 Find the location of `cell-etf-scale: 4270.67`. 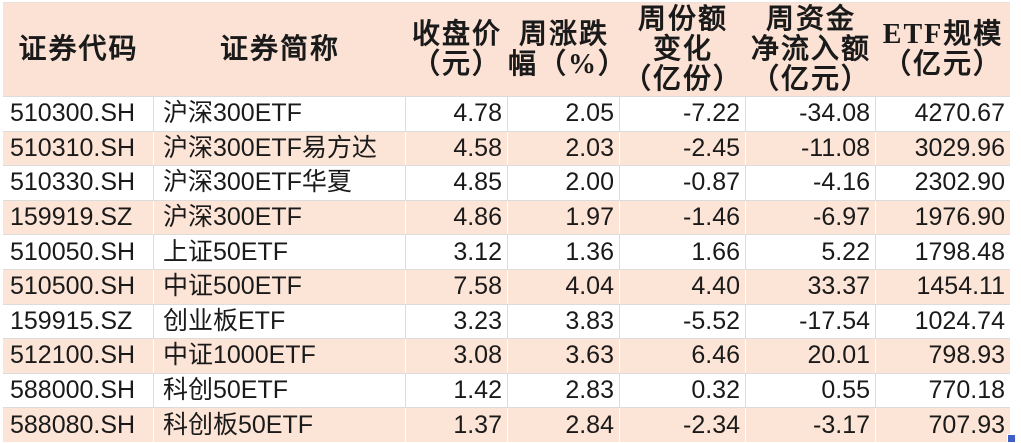

cell-etf-scale: 4270.67 is located at coordinates (959, 113).